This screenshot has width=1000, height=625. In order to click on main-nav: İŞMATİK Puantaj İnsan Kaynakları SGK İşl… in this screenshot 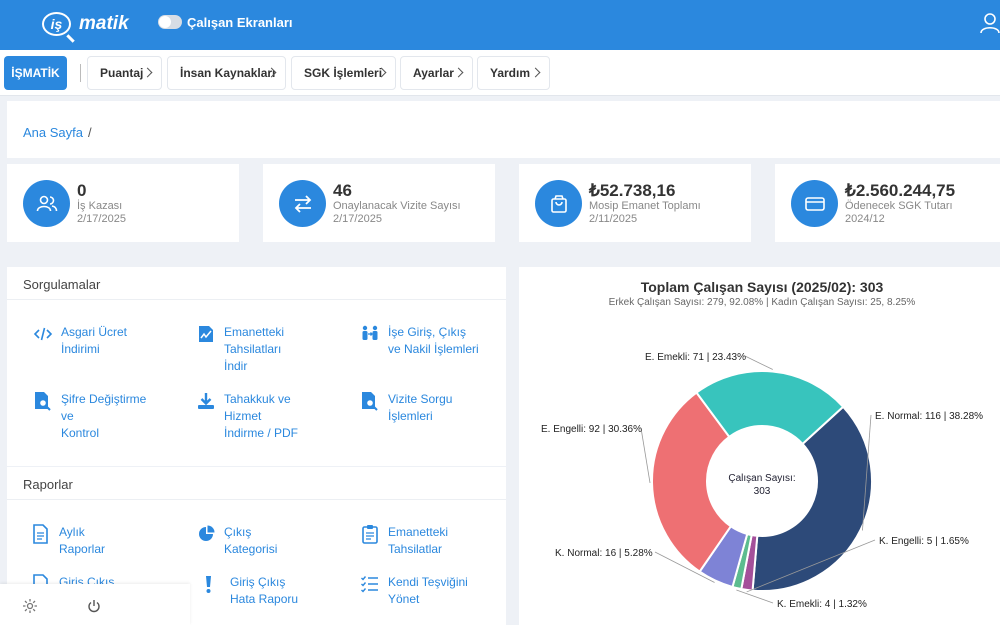, I will do `click(500, 73)`.